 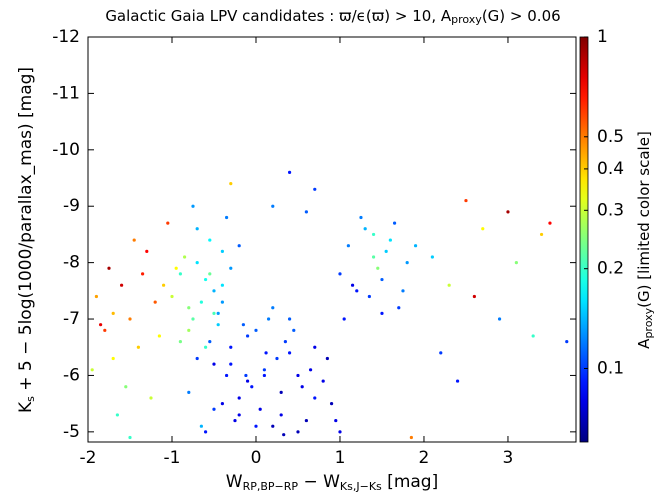 I want to click on y-tick-label: -9, so click(x=71, y=206).